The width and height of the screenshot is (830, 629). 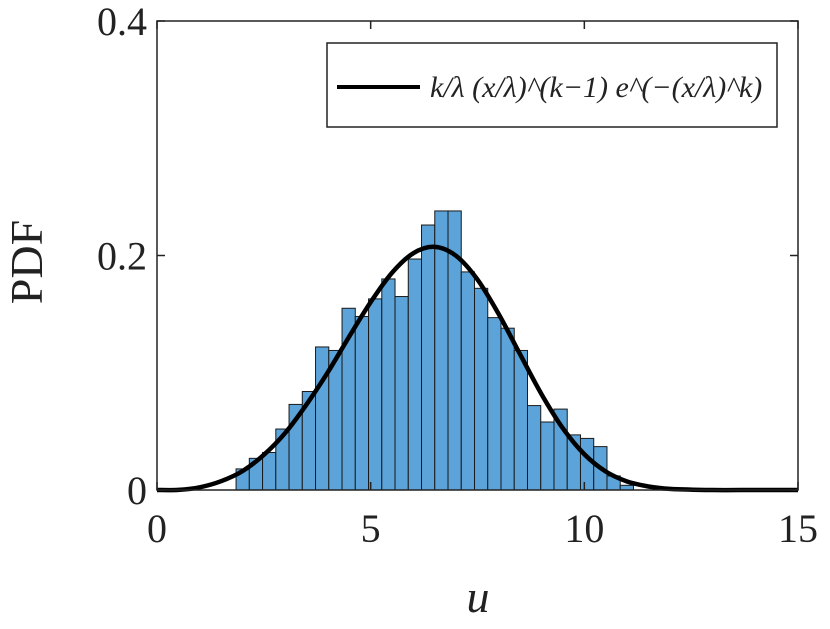 I want to click on x-tick-label: 0, so click(x=157, y=528).